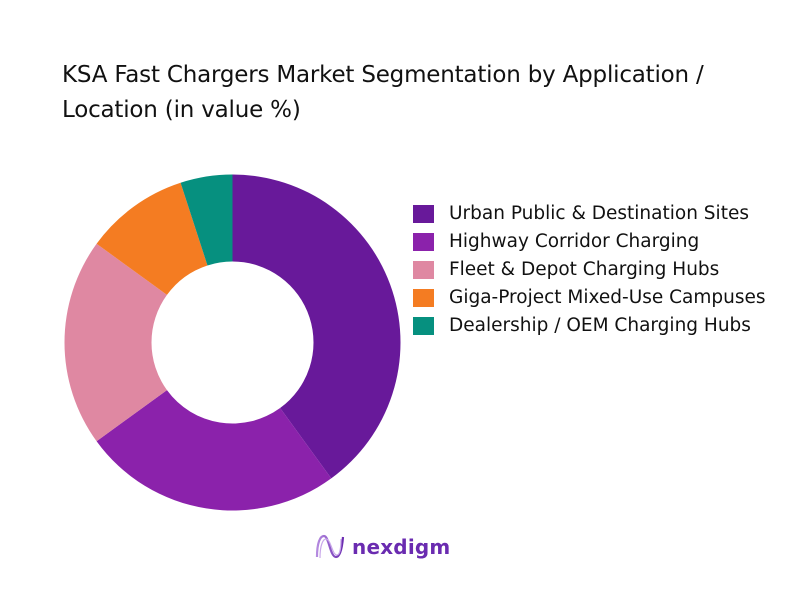 The height and width of the screenshot is (600, 800). Describe the element at coordinates (599, 213) in the screenshot. I see `legend-label: Urban Public & Destination Sites` at that location.